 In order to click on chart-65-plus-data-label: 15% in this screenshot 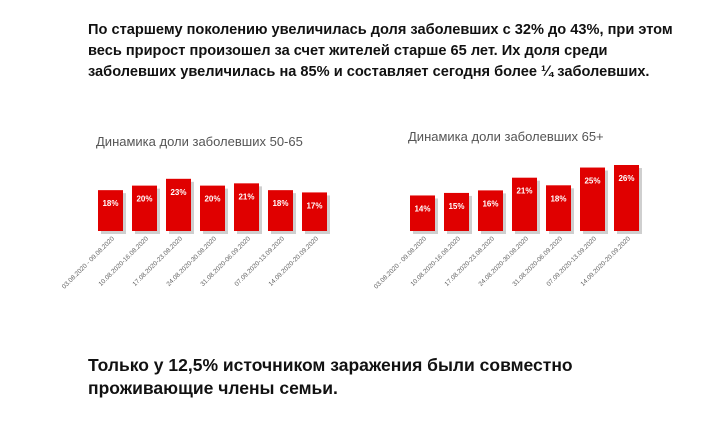, I will do `click(456, 206)`.